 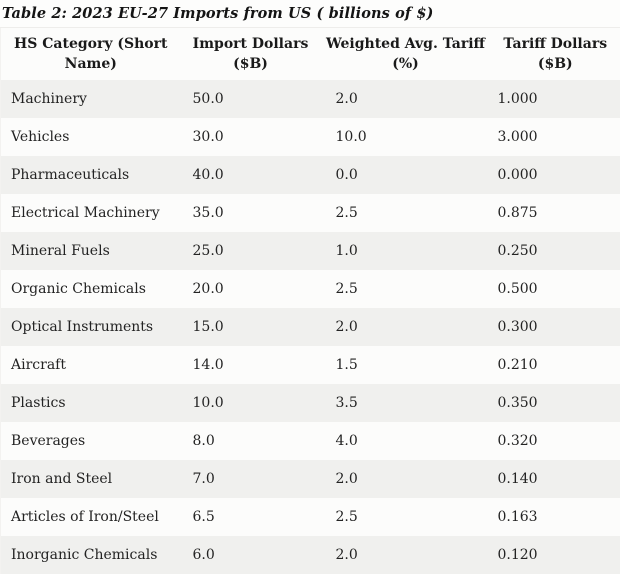 I want to click on header-line: Weighted Avg. Tariff, so click(x=406, y=44).